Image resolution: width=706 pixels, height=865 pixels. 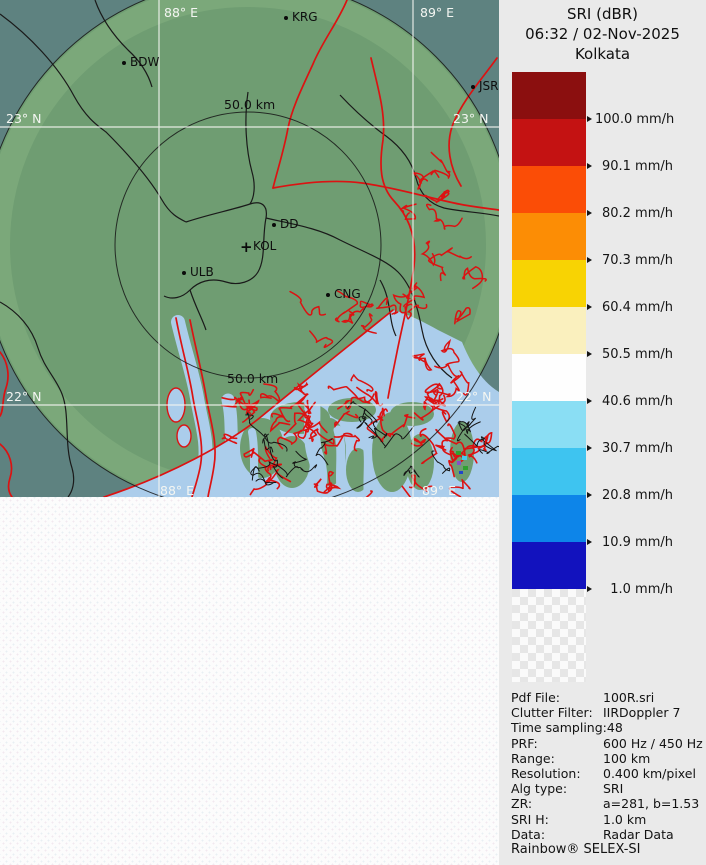 What do you see at coordinates (301, 17) in the screenshot?
I see `city-marker-krg: KRG` at bounding box center [301, 17].